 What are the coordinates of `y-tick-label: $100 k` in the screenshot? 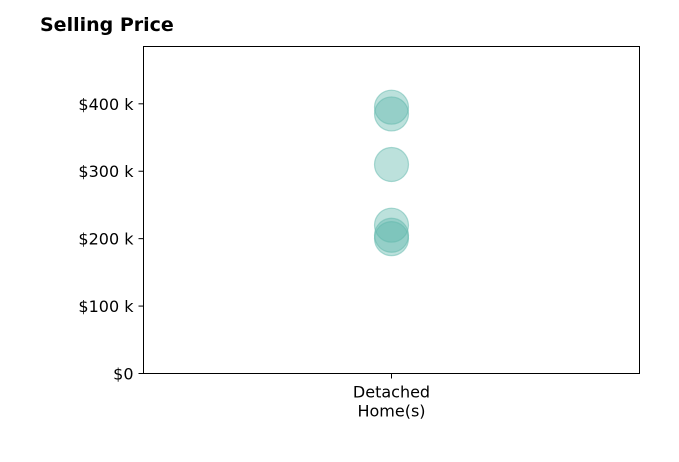 It's located at (106, 306).